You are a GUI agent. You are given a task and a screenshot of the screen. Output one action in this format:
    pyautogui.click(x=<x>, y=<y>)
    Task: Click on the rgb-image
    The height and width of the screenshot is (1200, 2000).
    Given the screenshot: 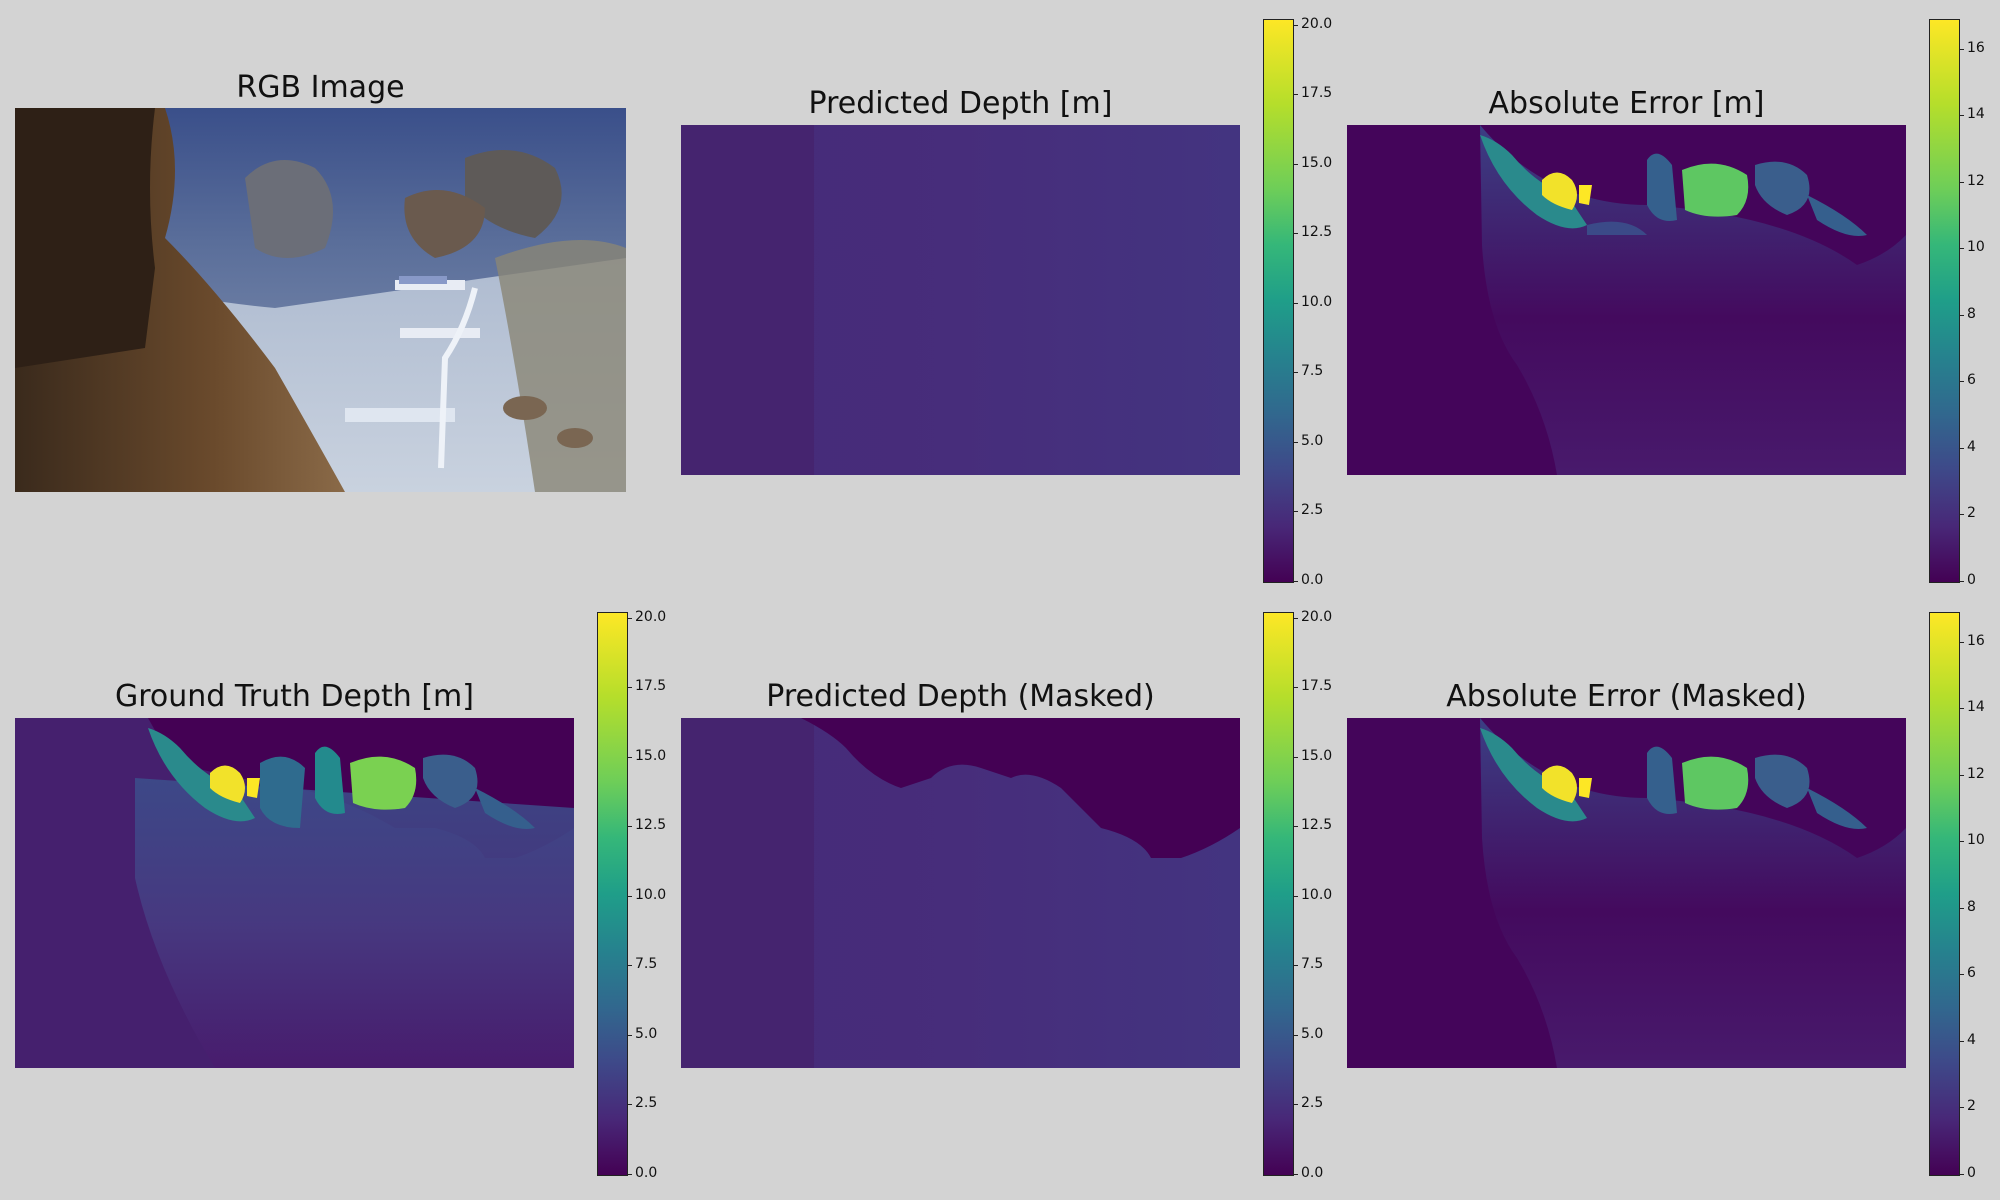 What is the action you would take?
    pyautogui.click(x=320, y=300)
    